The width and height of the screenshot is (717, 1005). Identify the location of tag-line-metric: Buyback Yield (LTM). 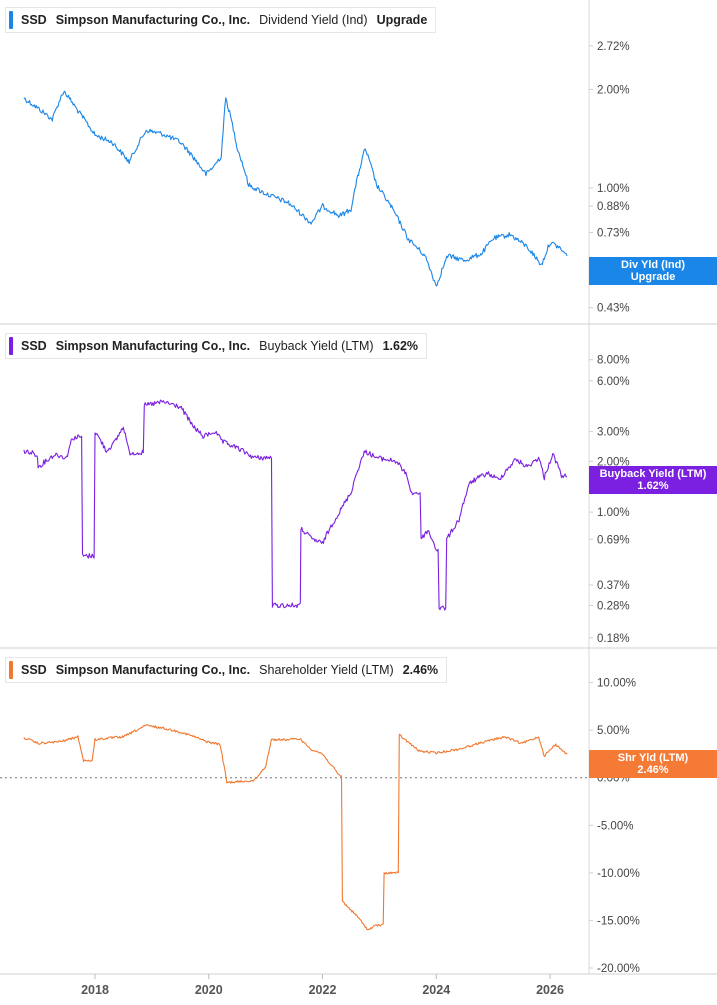
(653, 474).